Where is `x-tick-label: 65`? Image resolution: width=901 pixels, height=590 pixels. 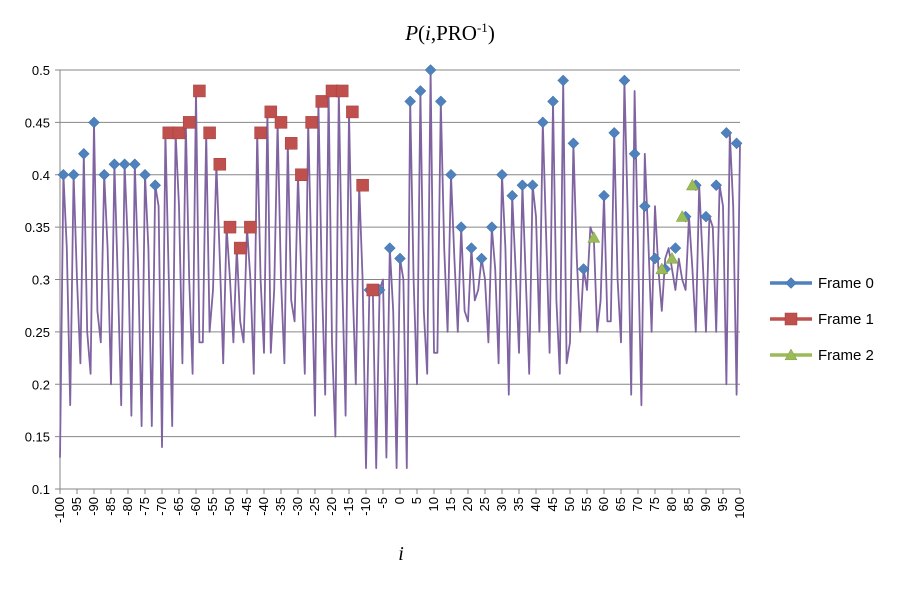 x-tick-label: 65 is located at coordinates (620, 504).